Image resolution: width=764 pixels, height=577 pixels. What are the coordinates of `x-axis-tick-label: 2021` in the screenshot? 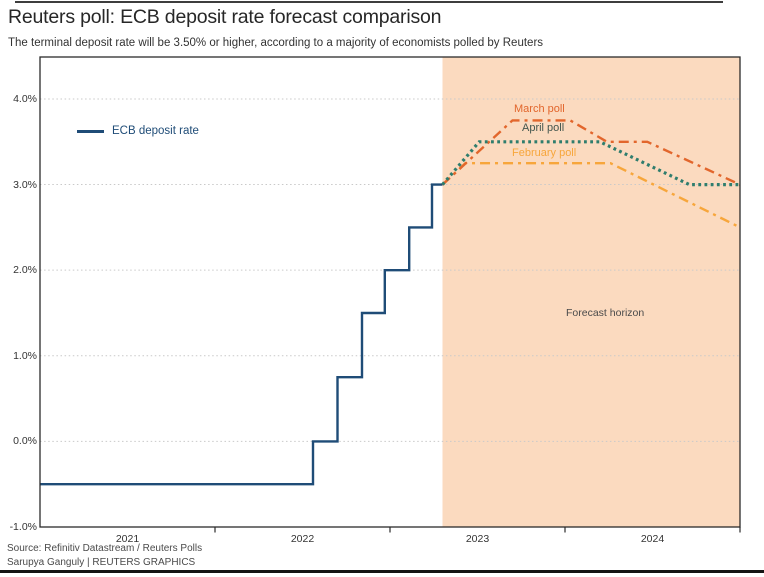 It's located at (127, 539).